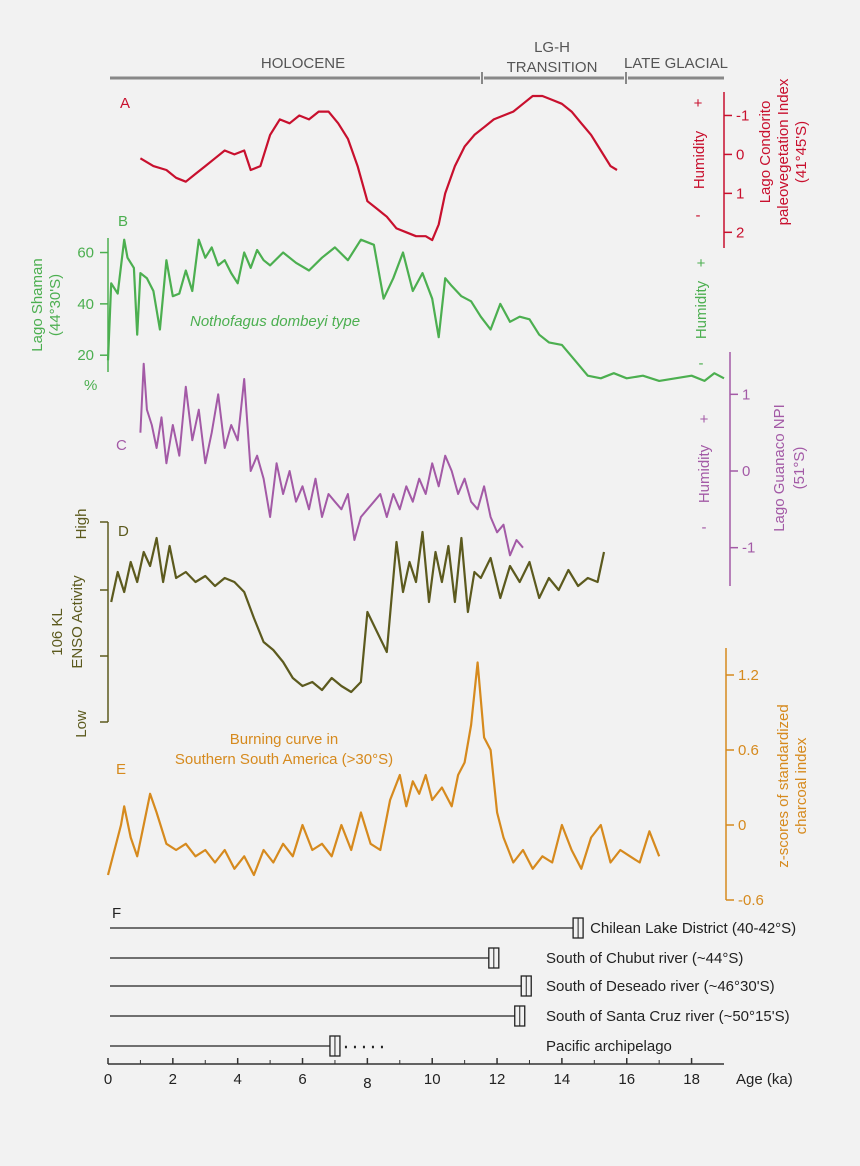 The image size is (860, 1166). I want to click on period-label-transition: LG-H, so click(552, 47).